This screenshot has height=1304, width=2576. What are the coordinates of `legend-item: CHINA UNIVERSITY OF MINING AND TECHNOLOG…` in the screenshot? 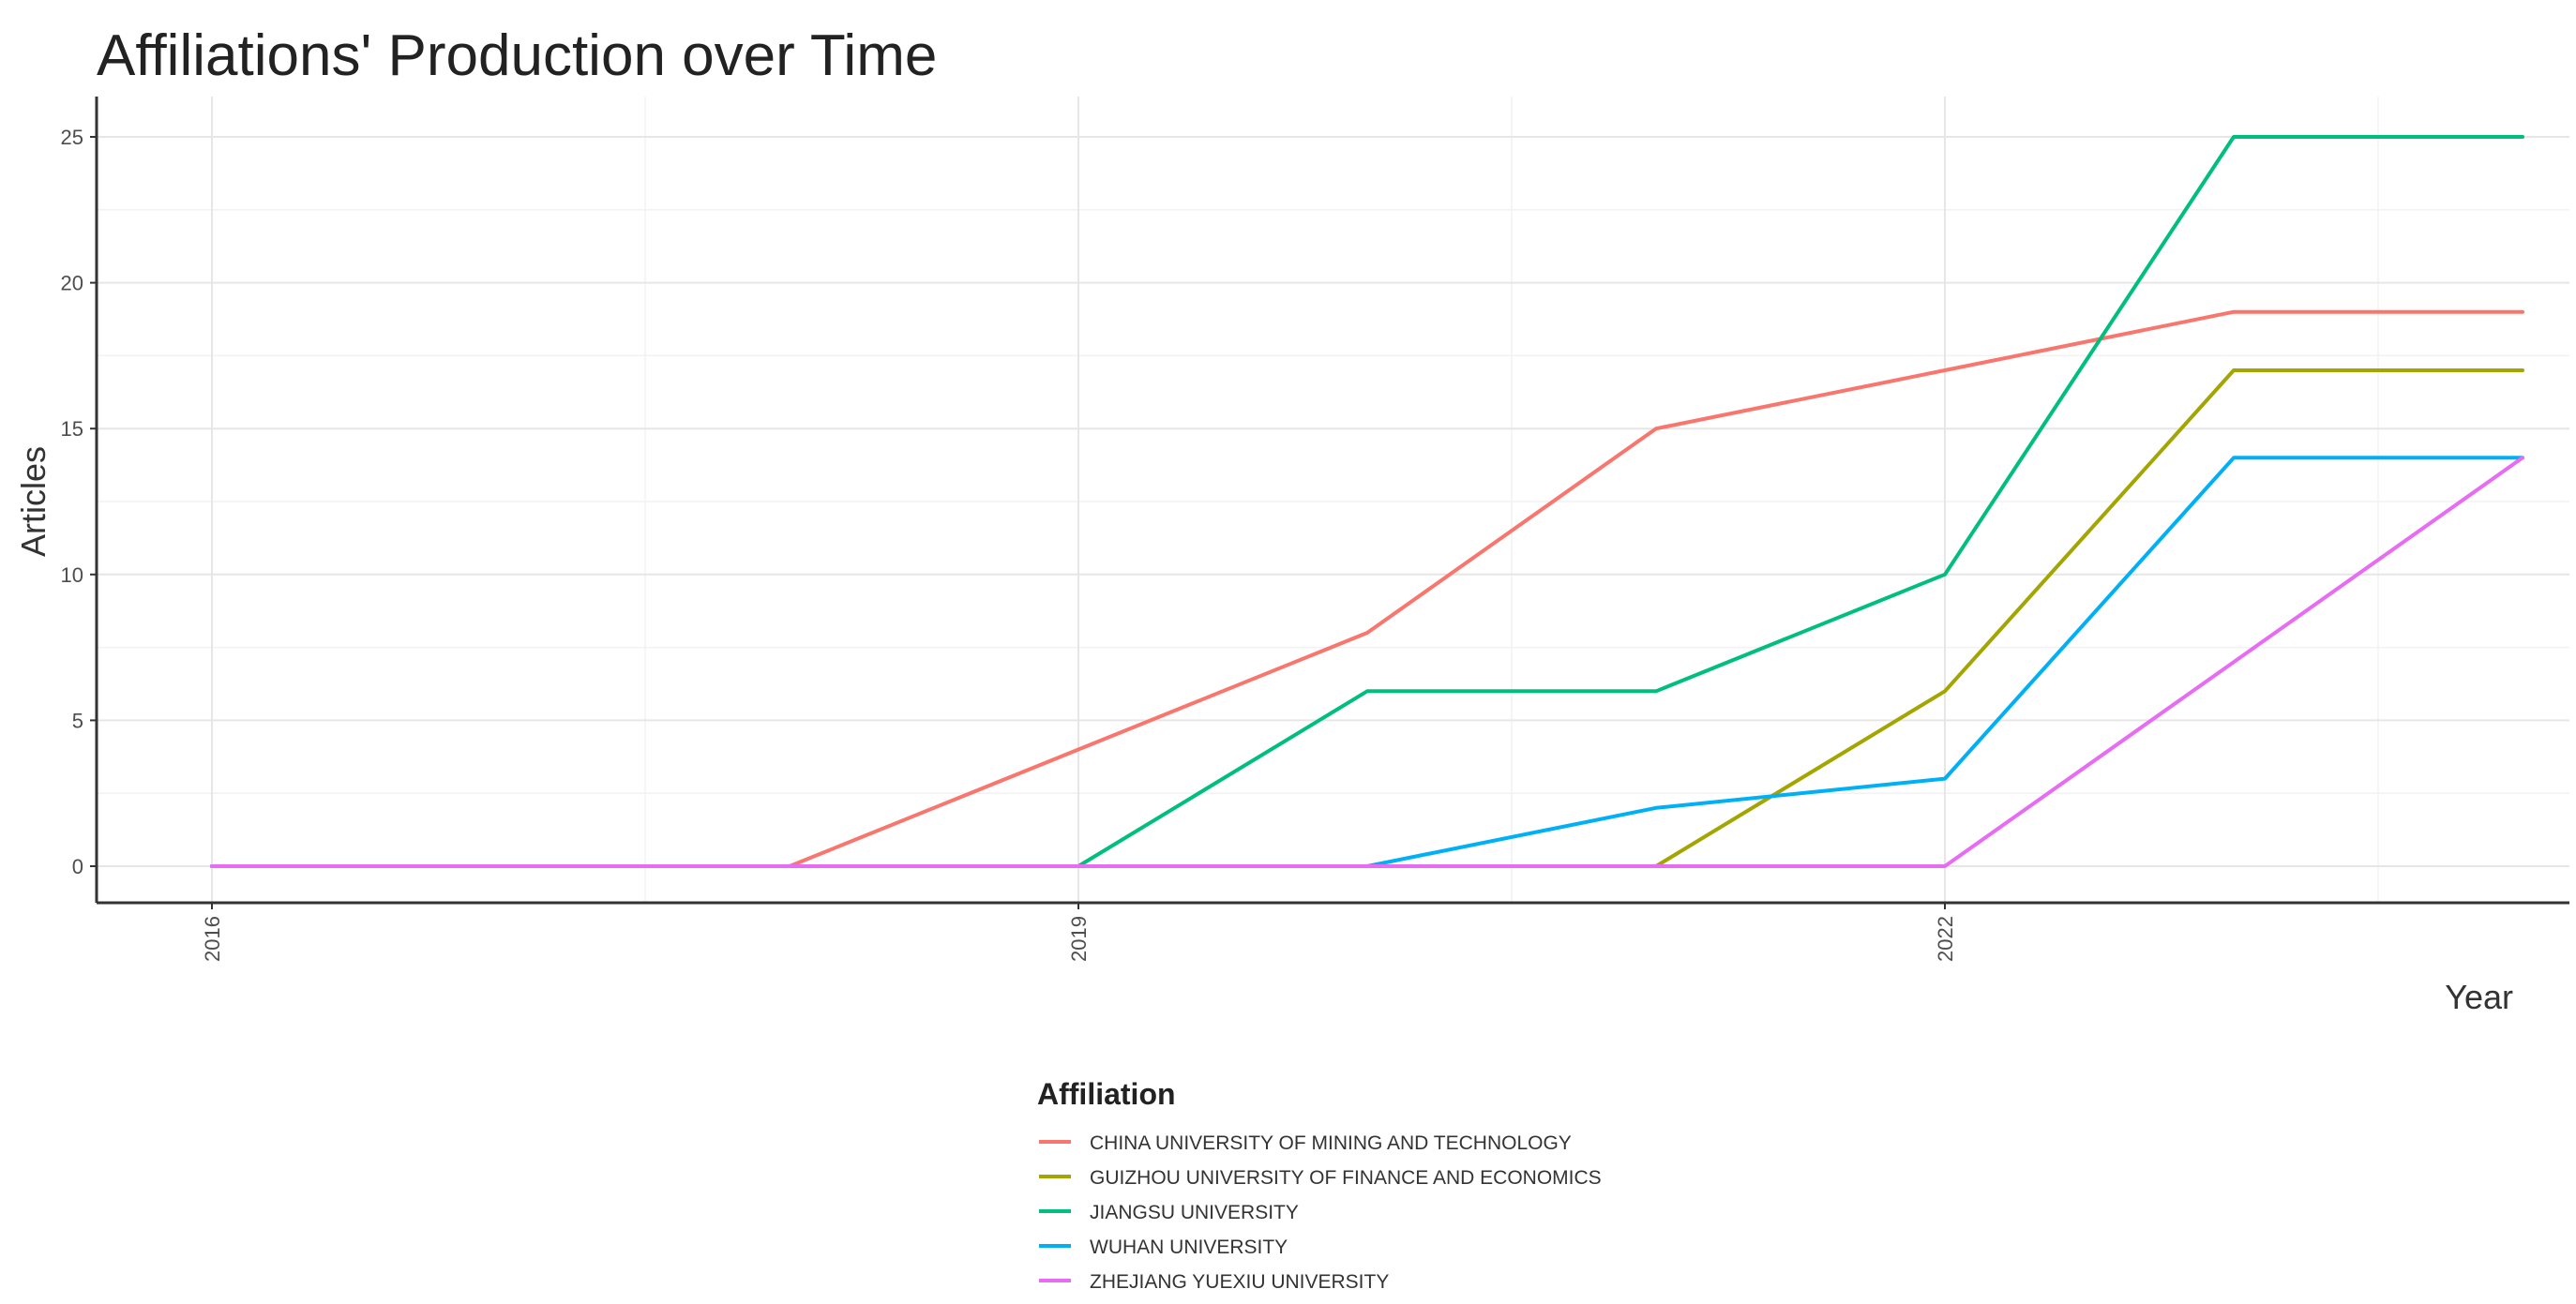 It's located at (1305, 1143).